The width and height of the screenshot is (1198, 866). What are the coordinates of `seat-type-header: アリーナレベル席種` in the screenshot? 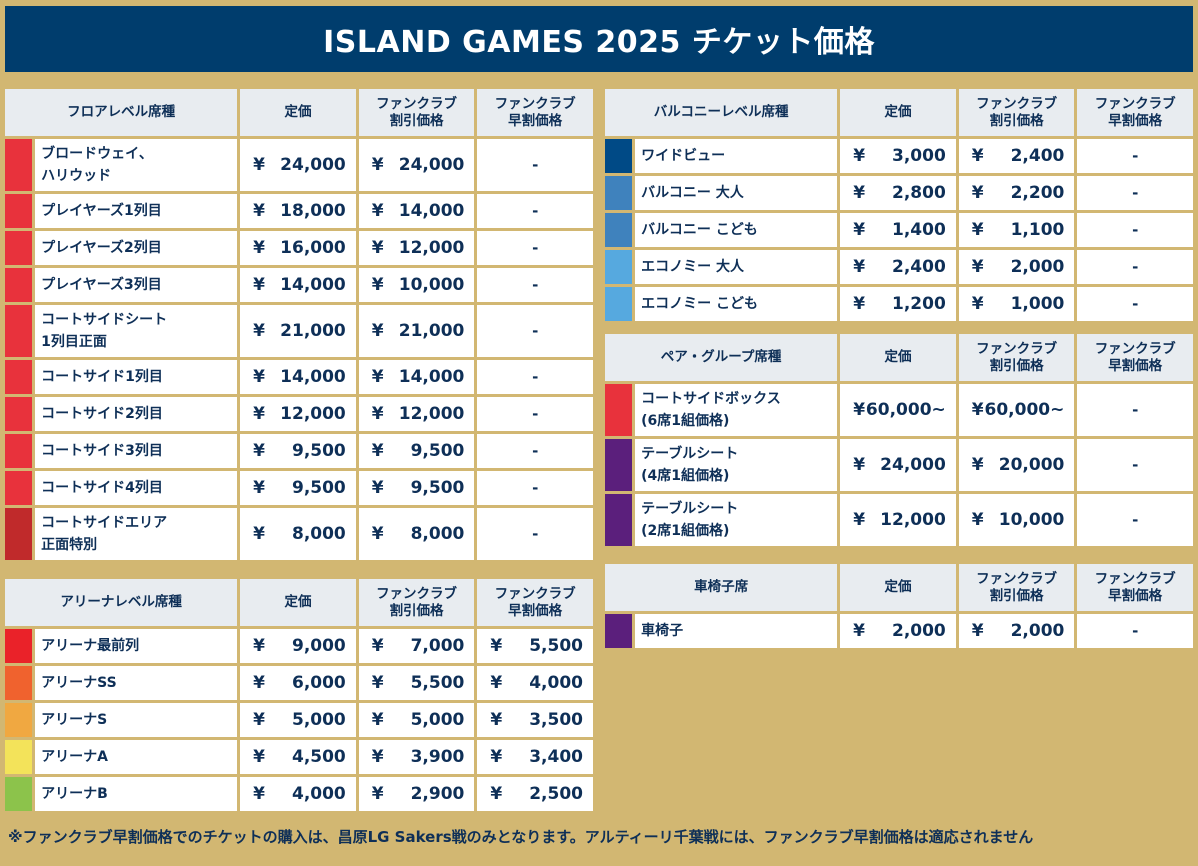 It's located at (121, 602).